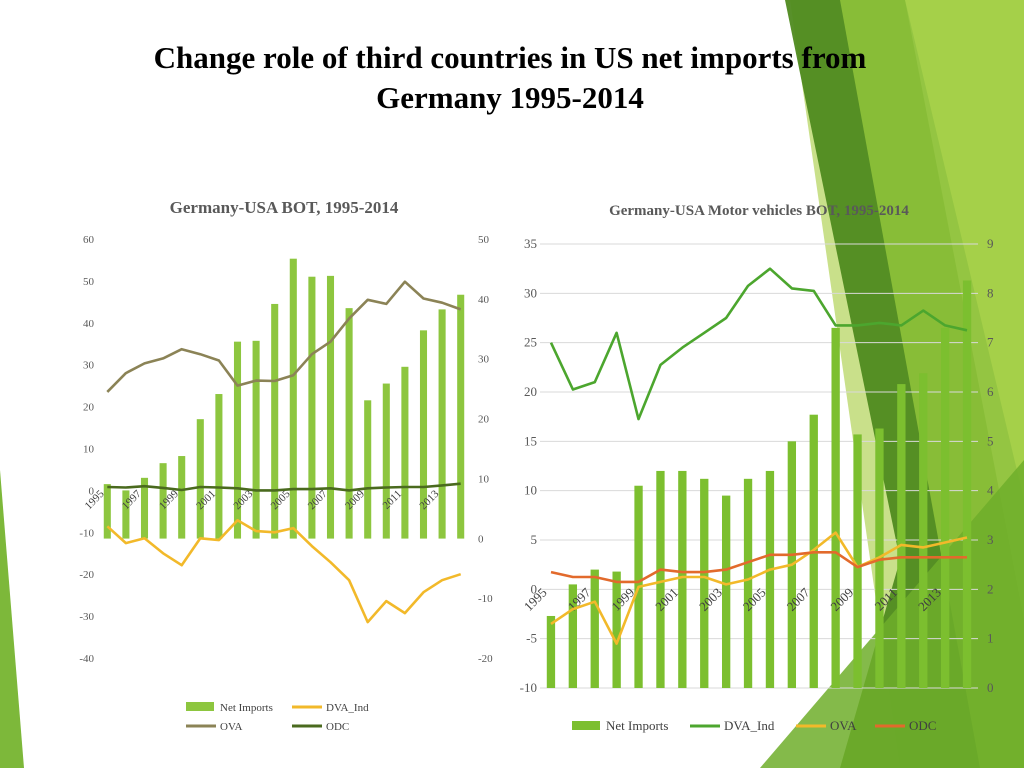 The width and height of the screenshot is (1024, 768). I want to click on left-axis-tick-label: 25, so click(530, 342).